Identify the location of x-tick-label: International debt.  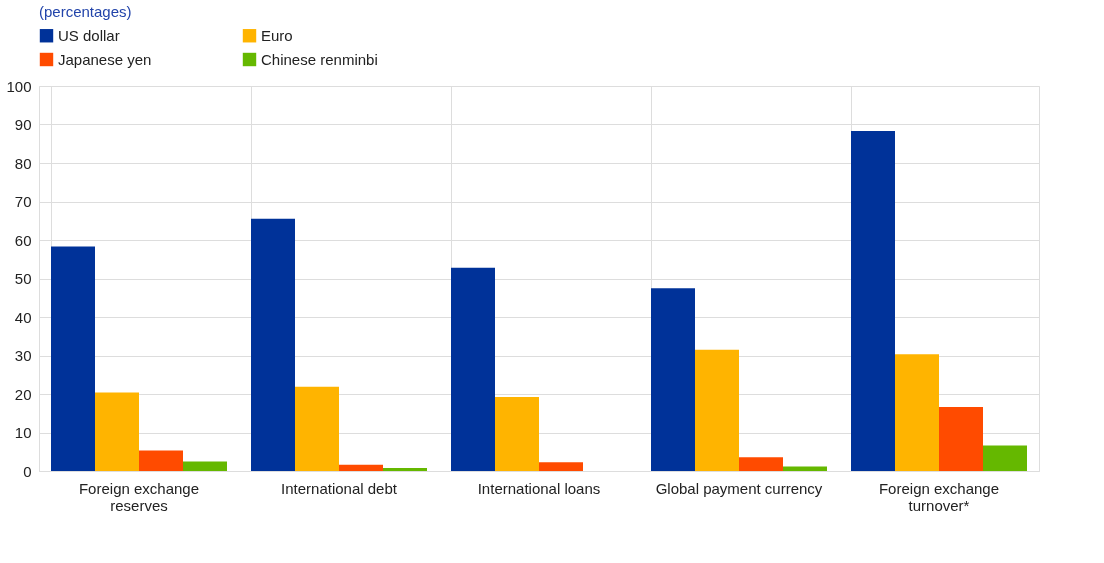
(339, 488).